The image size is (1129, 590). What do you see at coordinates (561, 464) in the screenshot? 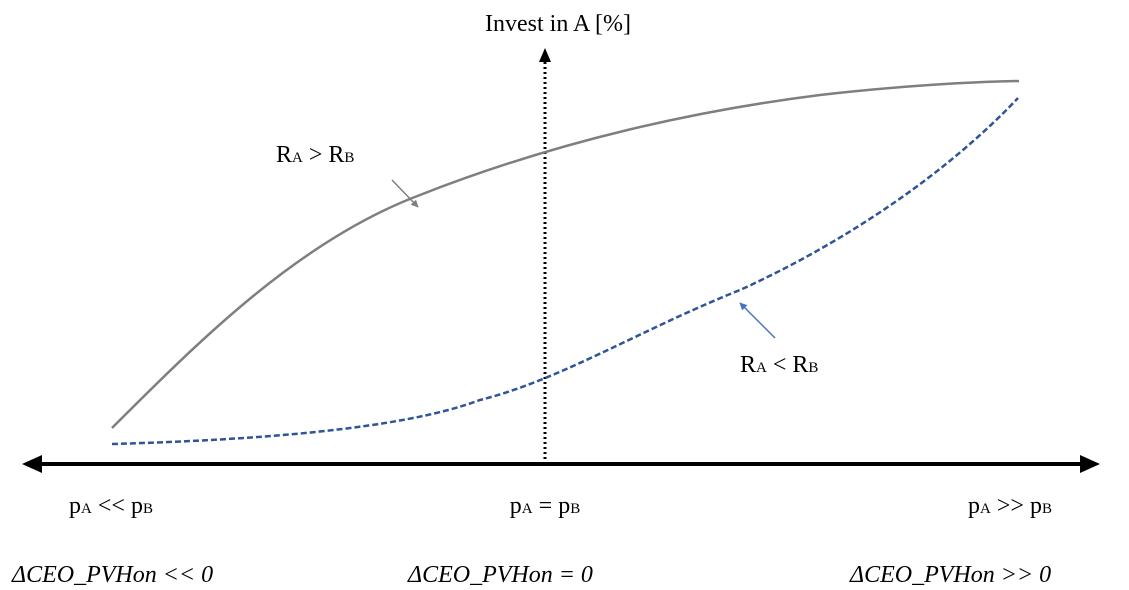
I see `x-axis` at bounding box center [561, 464].